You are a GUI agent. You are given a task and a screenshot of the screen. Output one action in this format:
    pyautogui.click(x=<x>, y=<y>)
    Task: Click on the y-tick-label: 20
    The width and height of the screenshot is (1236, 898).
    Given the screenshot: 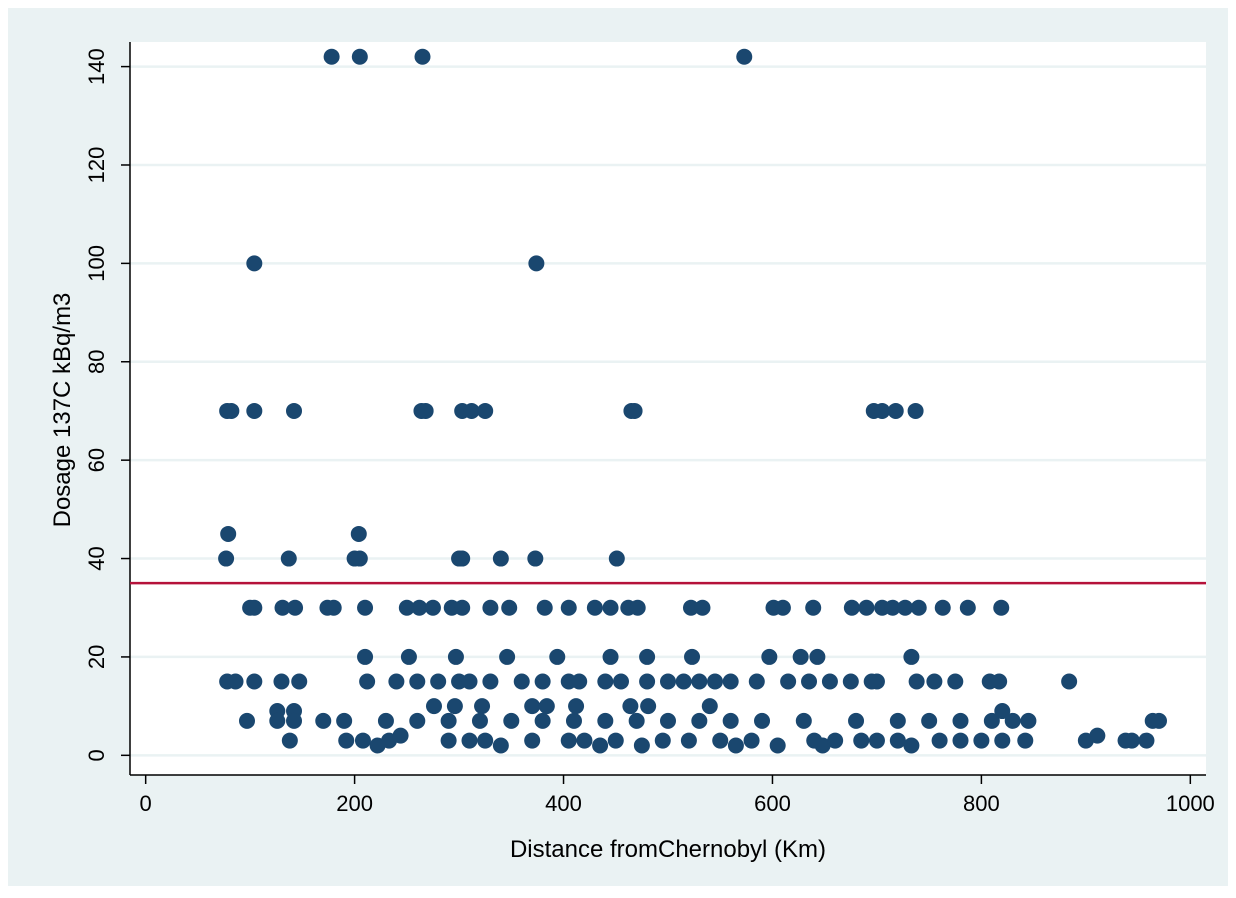 What is the action you would take?
    pyautogui.click(x=96, y=657)
    